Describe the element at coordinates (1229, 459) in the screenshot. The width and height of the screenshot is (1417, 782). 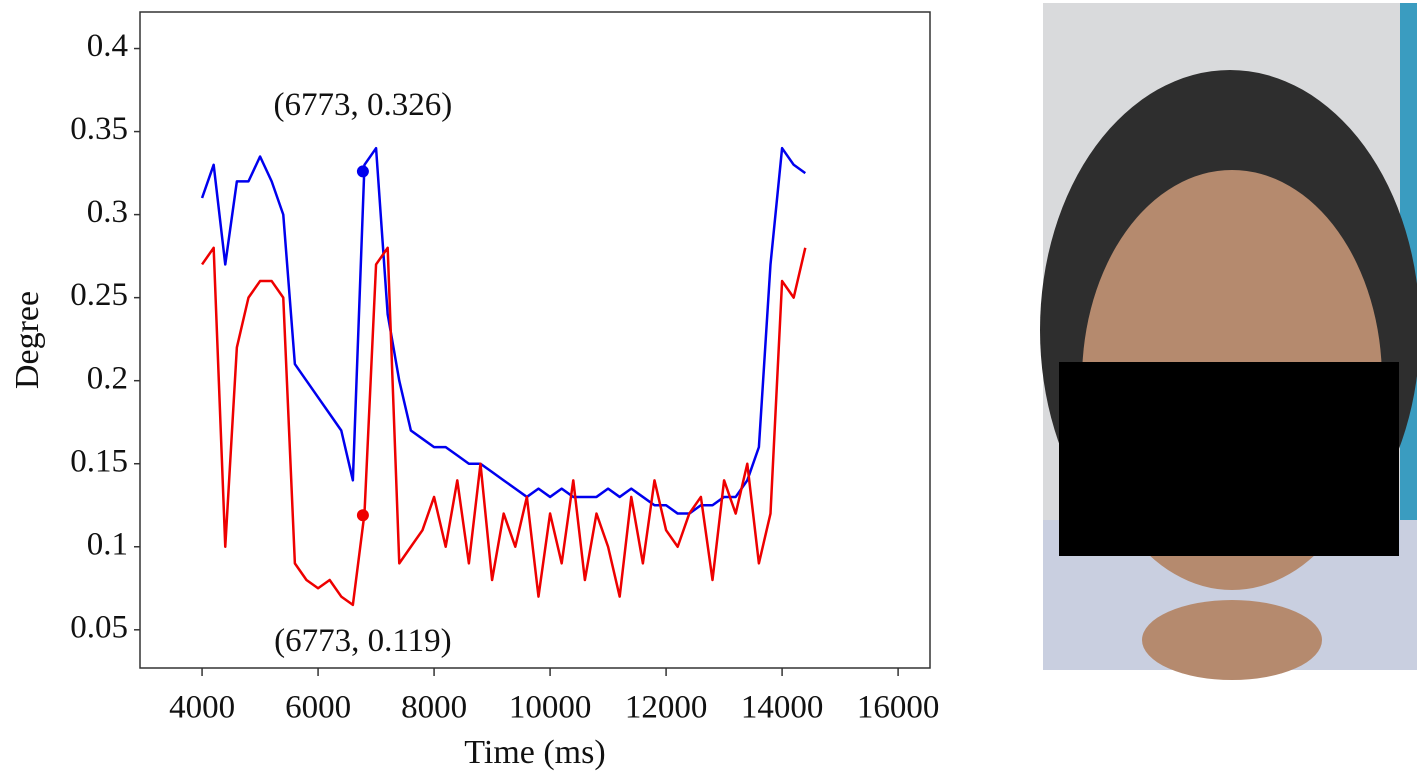
I see `privacy-mask` at that location.